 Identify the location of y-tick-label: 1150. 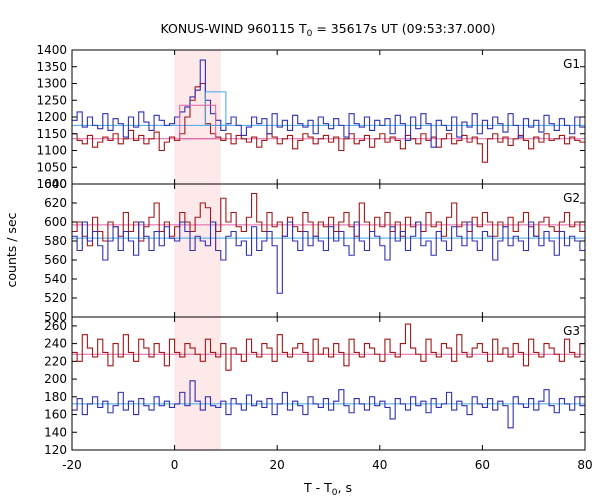
(51, 134).